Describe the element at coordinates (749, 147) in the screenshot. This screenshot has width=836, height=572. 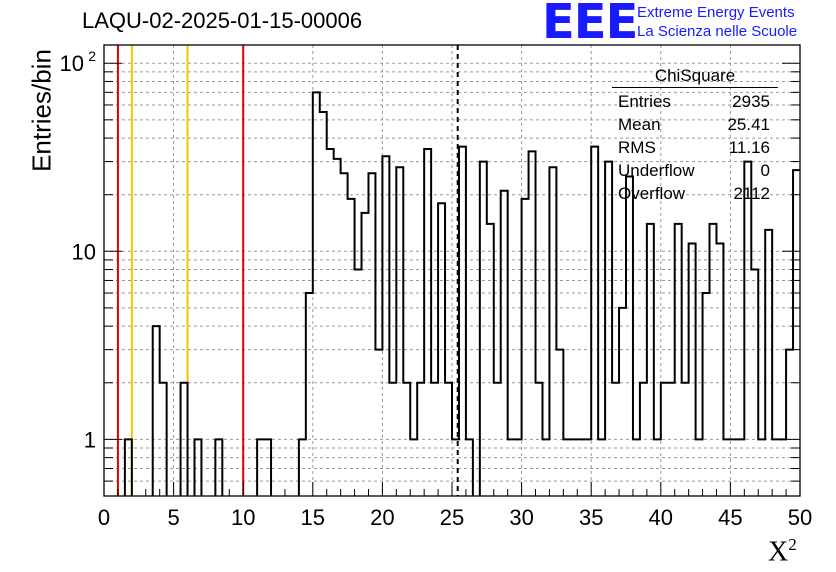
I see `stats-value: 11.16` at that location.